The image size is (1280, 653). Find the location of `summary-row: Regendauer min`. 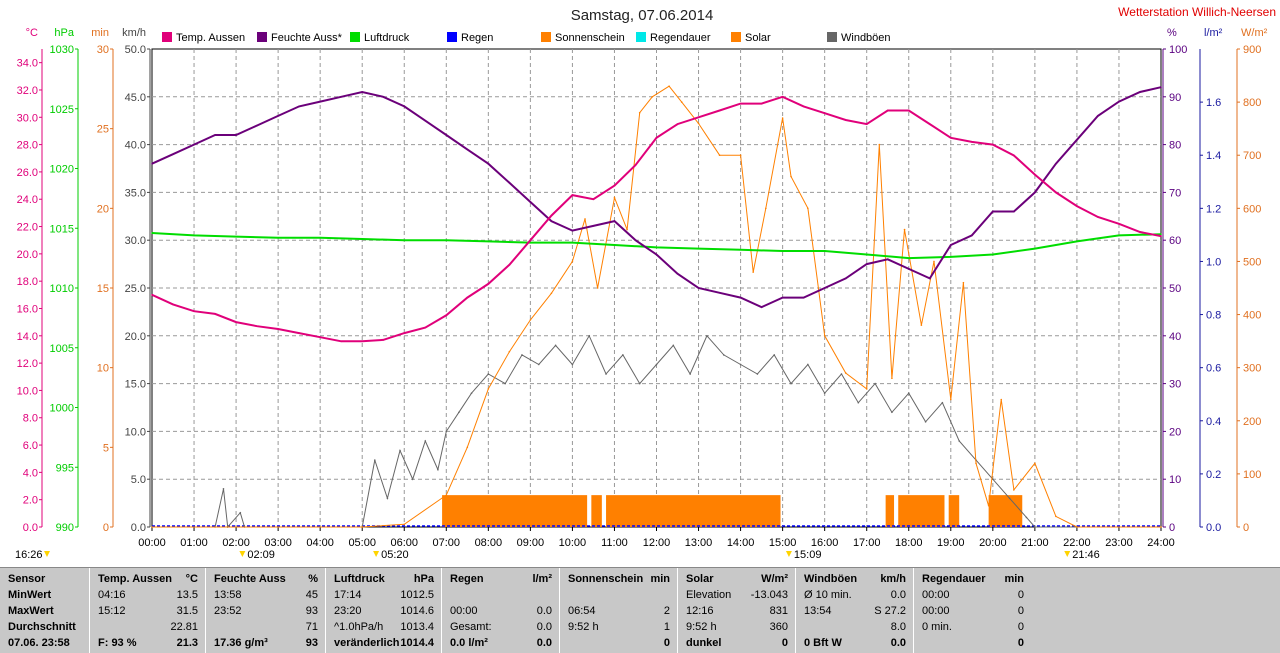

summary-row: Regendauer min is located at coordinates (973, 580).